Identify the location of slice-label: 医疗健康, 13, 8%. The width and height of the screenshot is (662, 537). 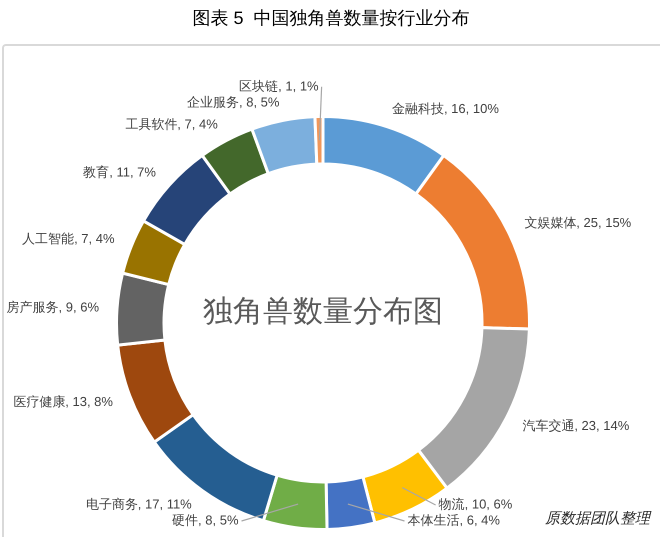
(63, 401).